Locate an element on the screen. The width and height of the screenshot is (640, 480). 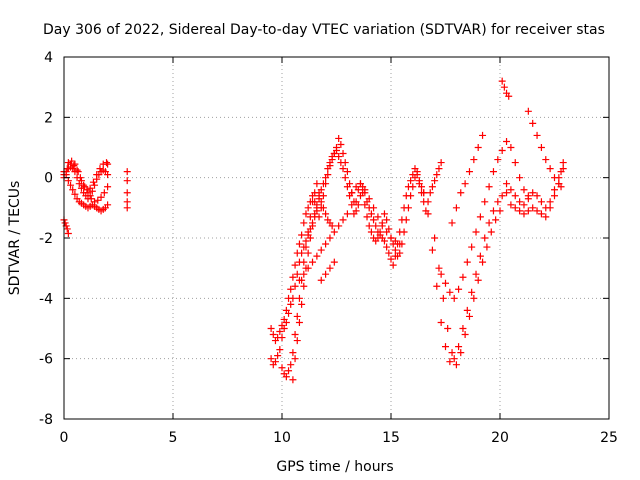
y-tick-label: -6 is located at coordinates (46, 360).